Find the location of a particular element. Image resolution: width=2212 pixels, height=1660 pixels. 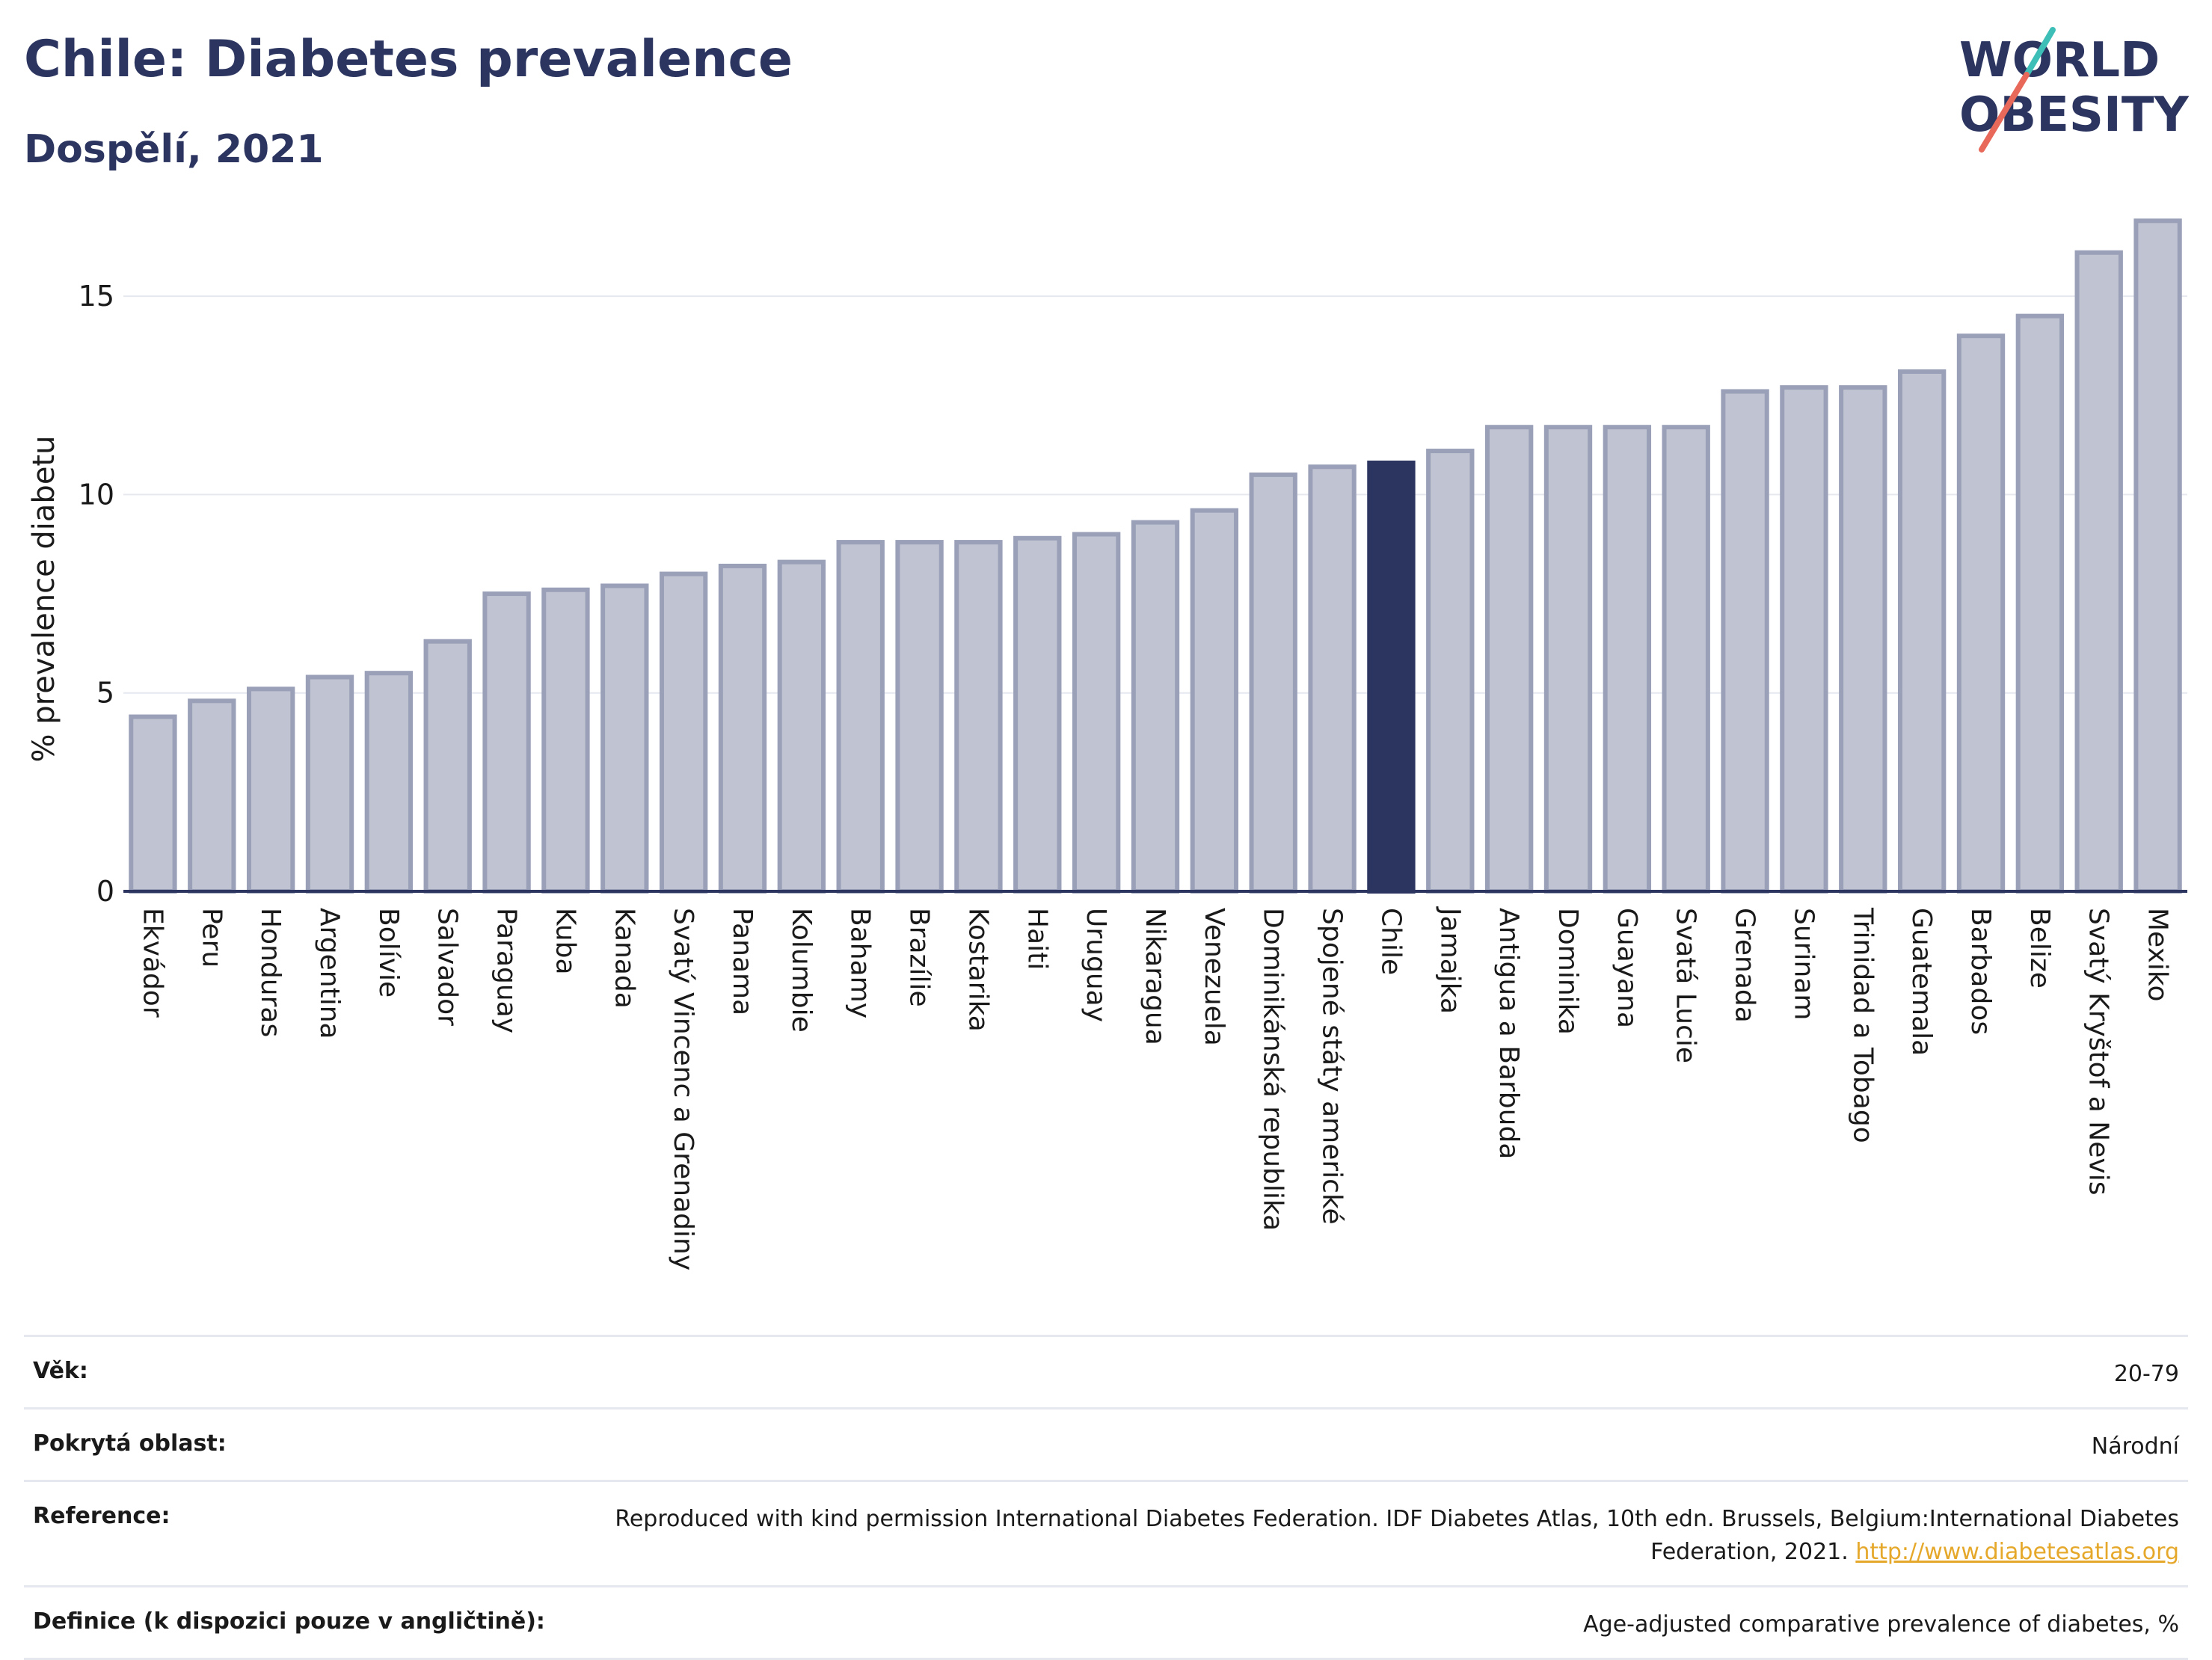

x-tick-label: Mexiko is located at coordinates (2157, 954).